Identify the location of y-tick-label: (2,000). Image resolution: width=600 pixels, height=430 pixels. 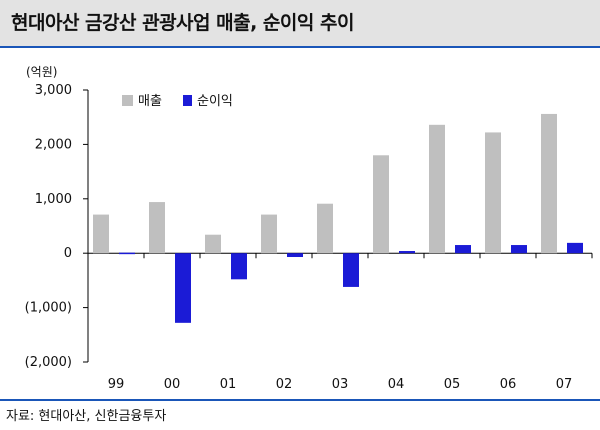
(48, 362).